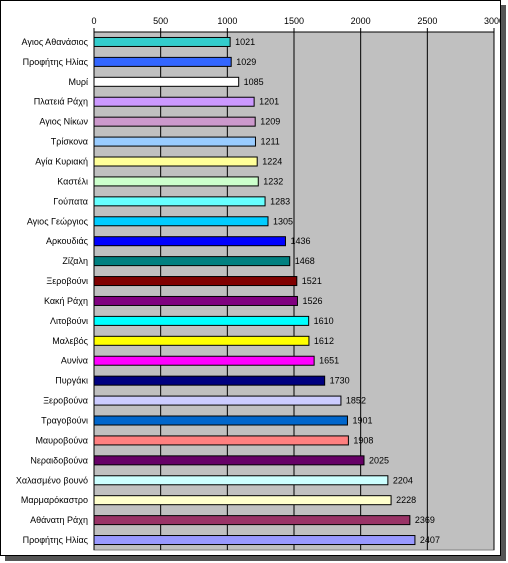 The width and height of the screenshot is (508, 563). What do you see at coordinates (427, 21) in the screenshot?
I see `x-tick-label: 2500` at bounding box center [427, 21].